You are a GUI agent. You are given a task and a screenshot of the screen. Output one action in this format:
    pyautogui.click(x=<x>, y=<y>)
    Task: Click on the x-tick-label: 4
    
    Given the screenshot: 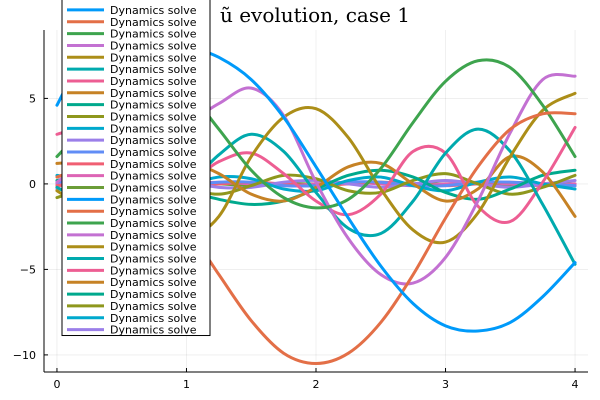 What is the action you would take?
    pyautogui.click(x=575, y=384)
    